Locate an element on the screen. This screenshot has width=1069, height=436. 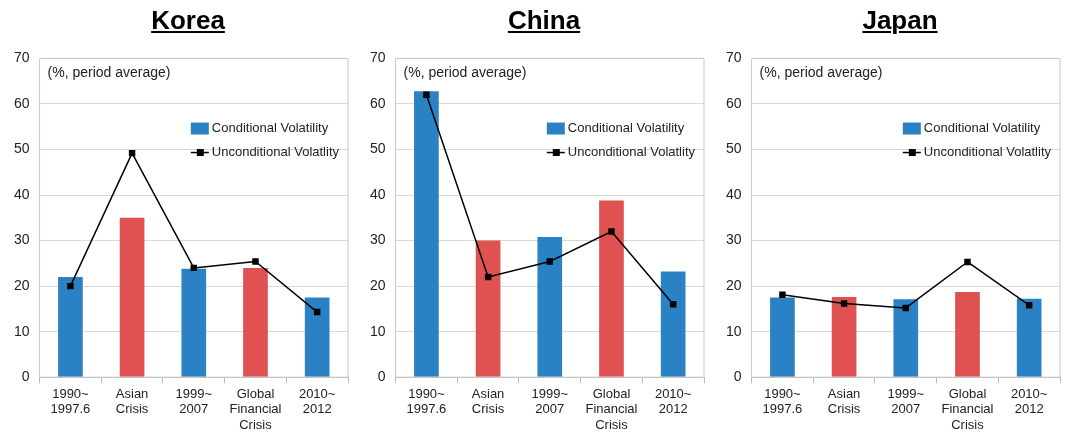
chart-title: Japan is located at coordinates (900, 20).